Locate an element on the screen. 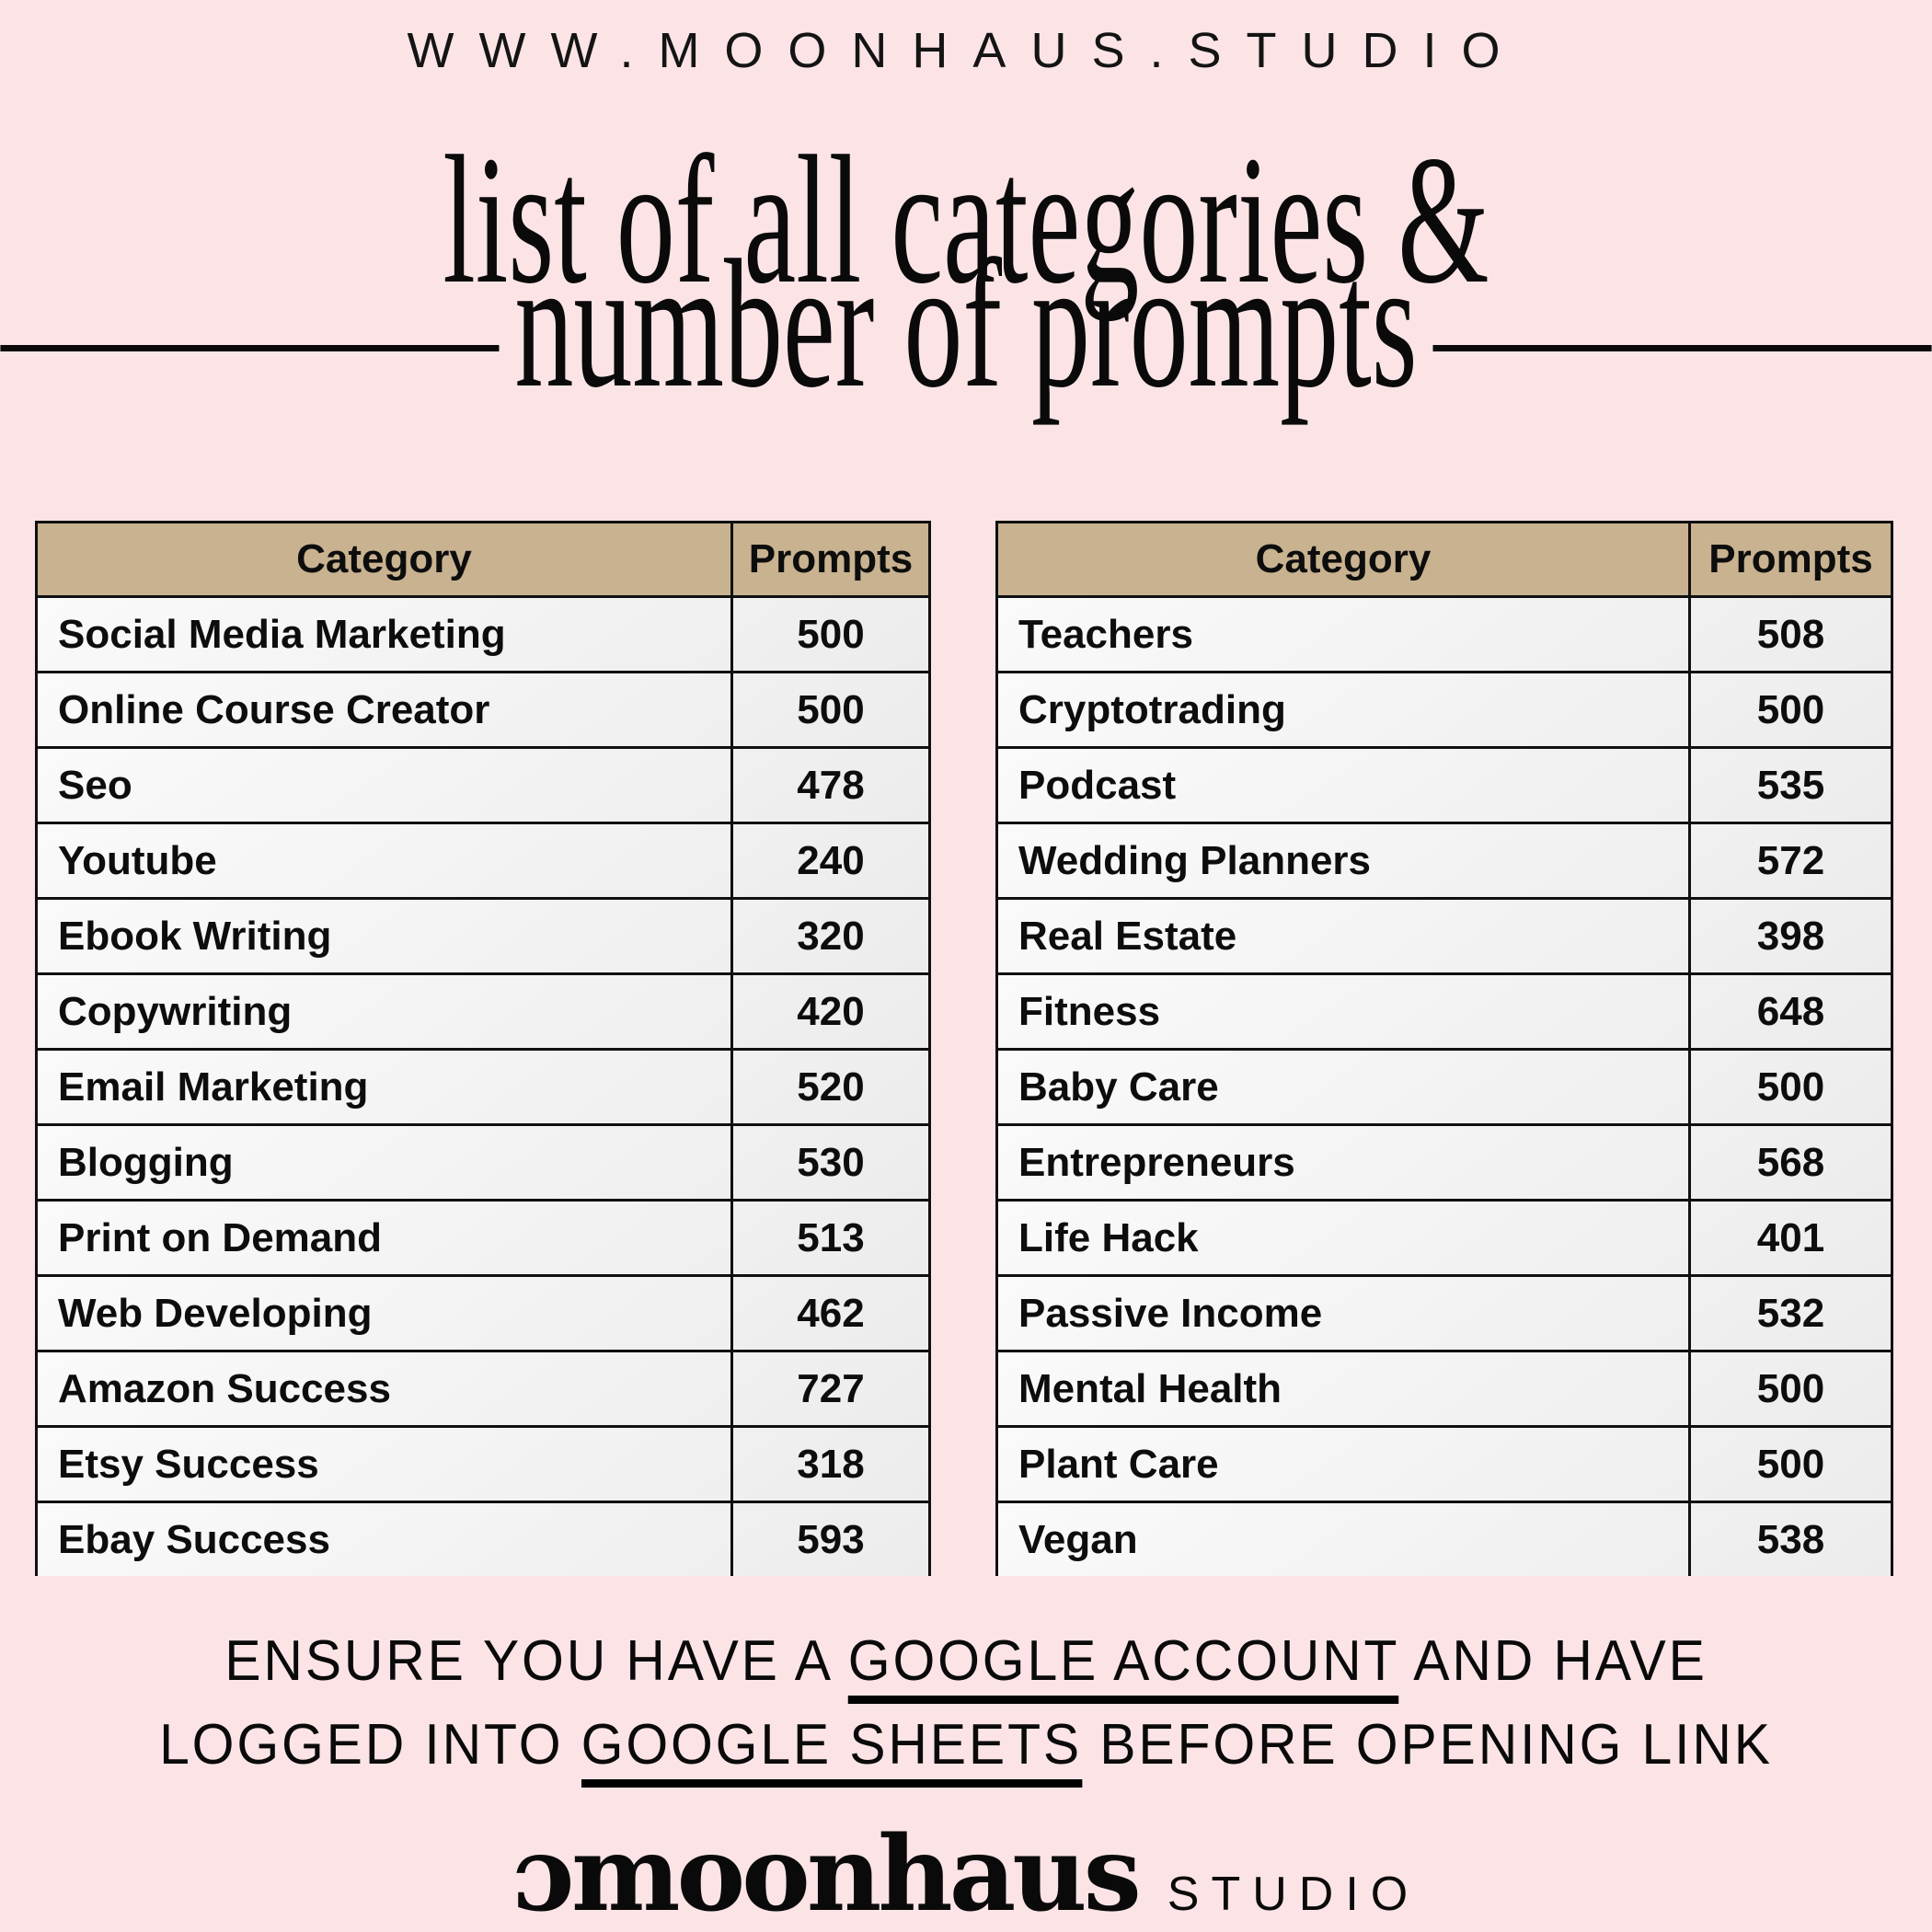 This screenshot has height=1932, width=1932. site-url: WWW.MOONHAUS.STUDIO is located at coordinates (966, 50).